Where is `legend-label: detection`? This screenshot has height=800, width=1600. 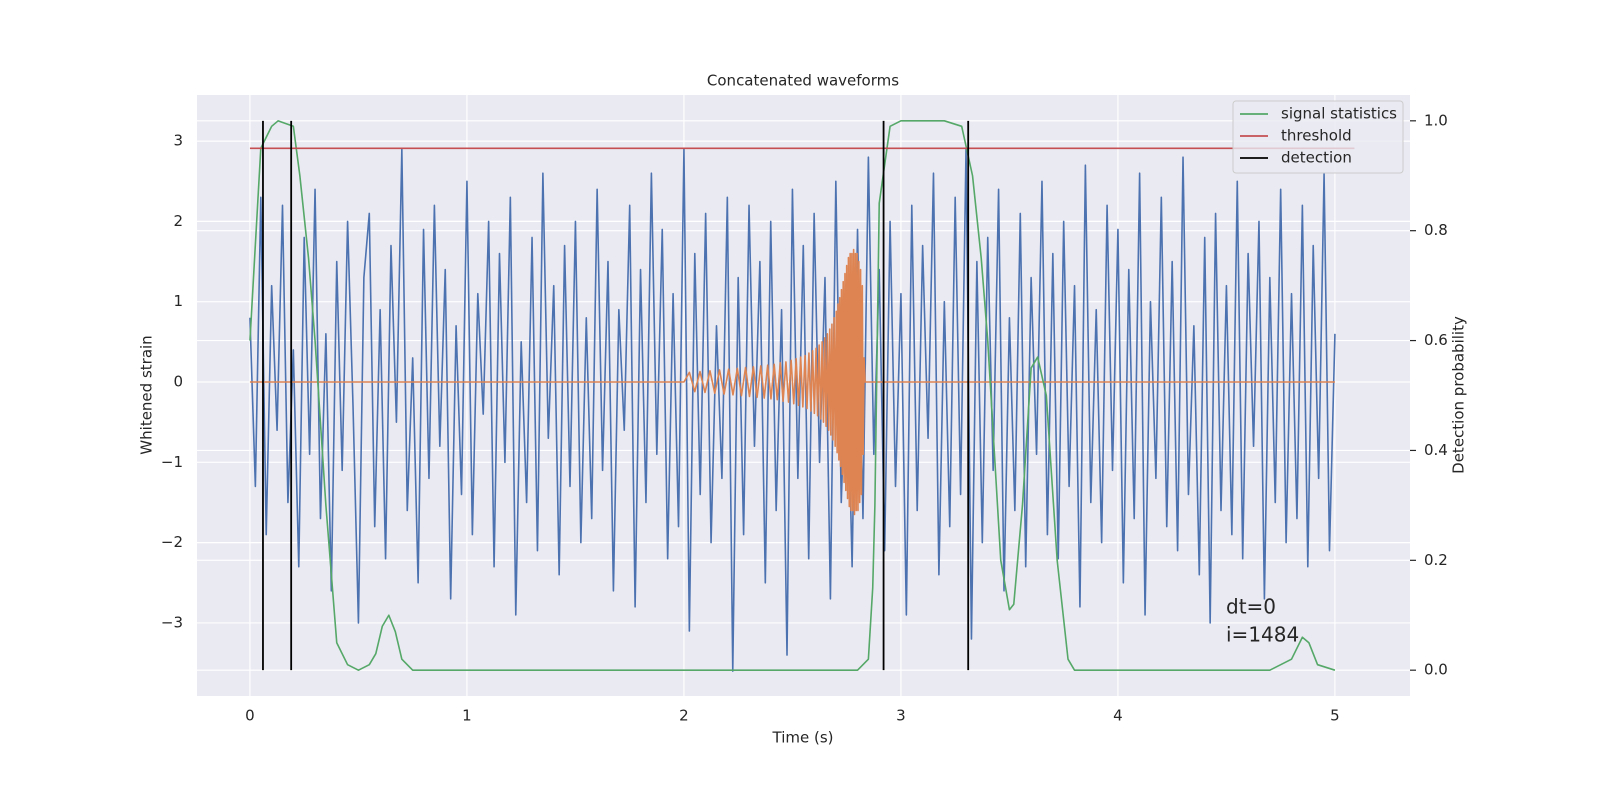 legend-label: detection is located at coordinates (1316, 158).